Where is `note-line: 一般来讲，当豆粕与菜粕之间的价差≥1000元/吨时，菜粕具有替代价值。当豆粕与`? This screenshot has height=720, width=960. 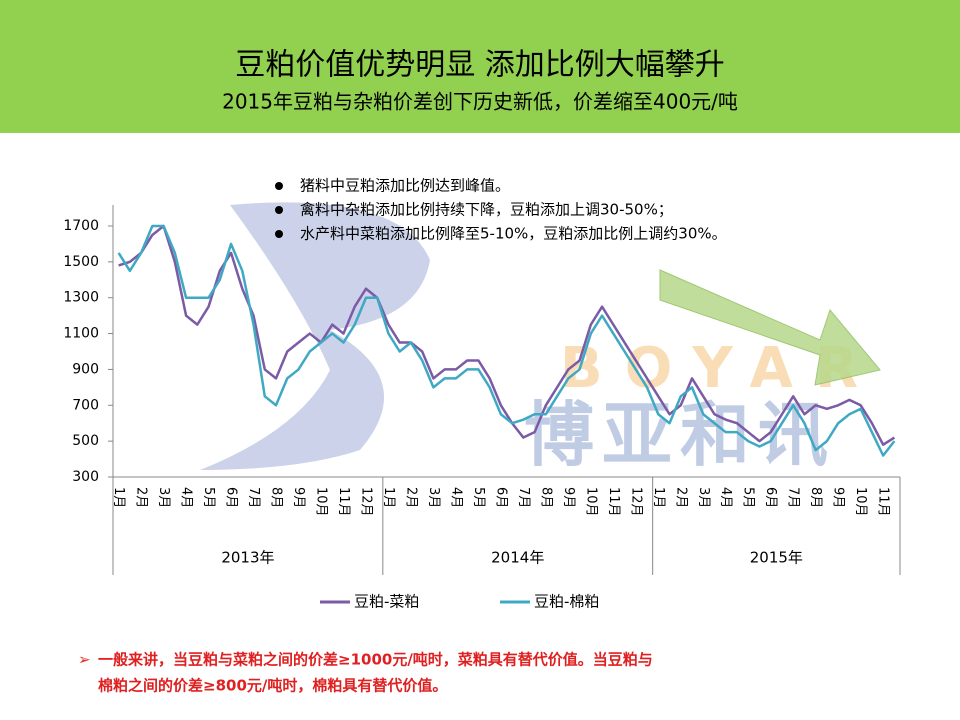 note-line: 一般来讲，当豆粕与菜粕之间的价差≥1000元/吨时，菜粕具有替代价值。当豆粕与 is located at coordinates (375, 660).